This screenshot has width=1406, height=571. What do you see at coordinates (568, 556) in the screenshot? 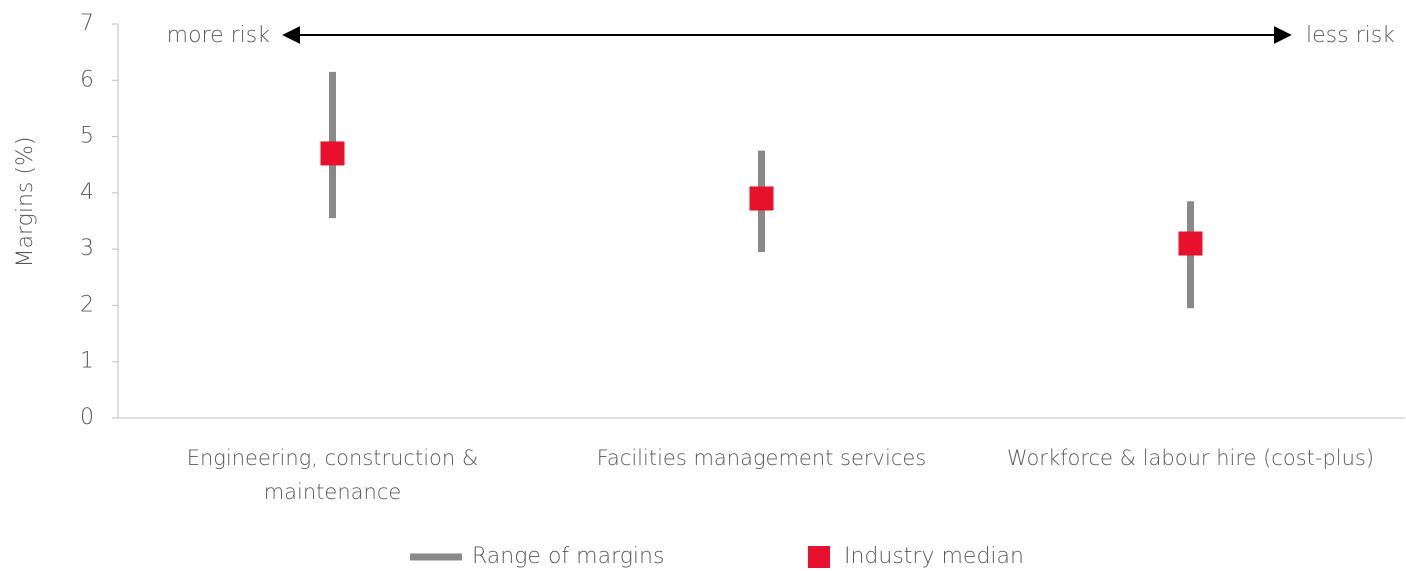
I see `legend-label: Range of margins` at bounding box center [568, 556].